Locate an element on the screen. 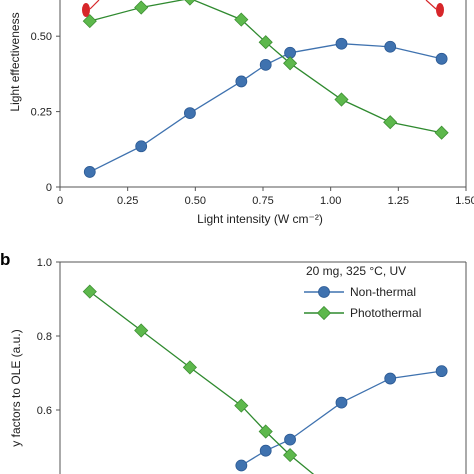  y-tick-label: 0.8 is located at coordinates (44, 337).